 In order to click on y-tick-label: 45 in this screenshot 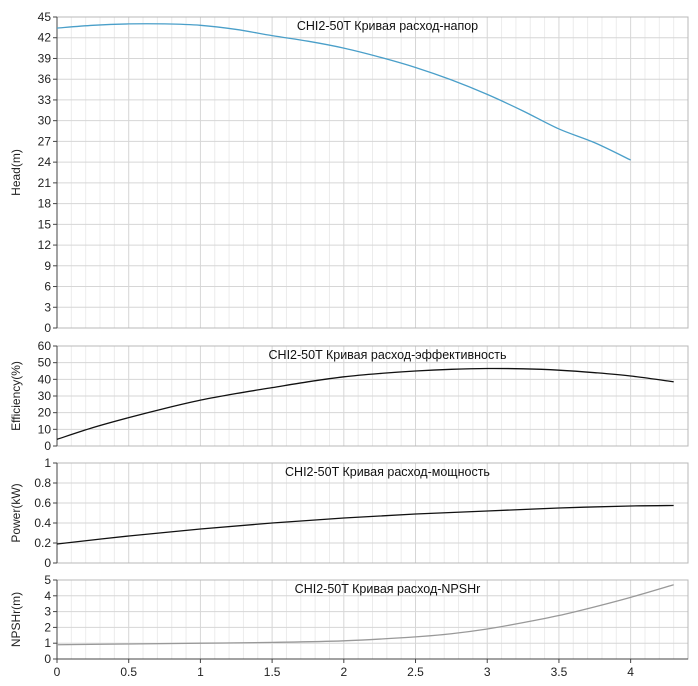, I will do `click(45, 17)`.